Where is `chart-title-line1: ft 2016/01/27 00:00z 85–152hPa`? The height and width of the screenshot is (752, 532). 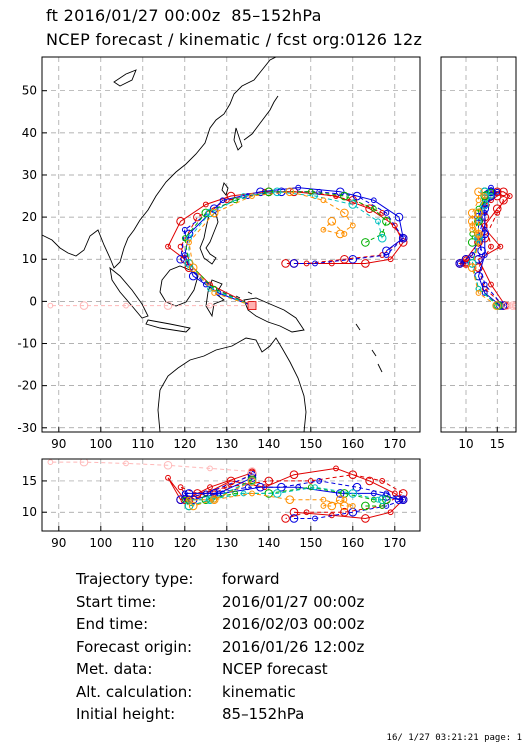 chart-title-line1: ft 2016/01/27 00:00z 85–152hPa is located at coordinates (184, 15).